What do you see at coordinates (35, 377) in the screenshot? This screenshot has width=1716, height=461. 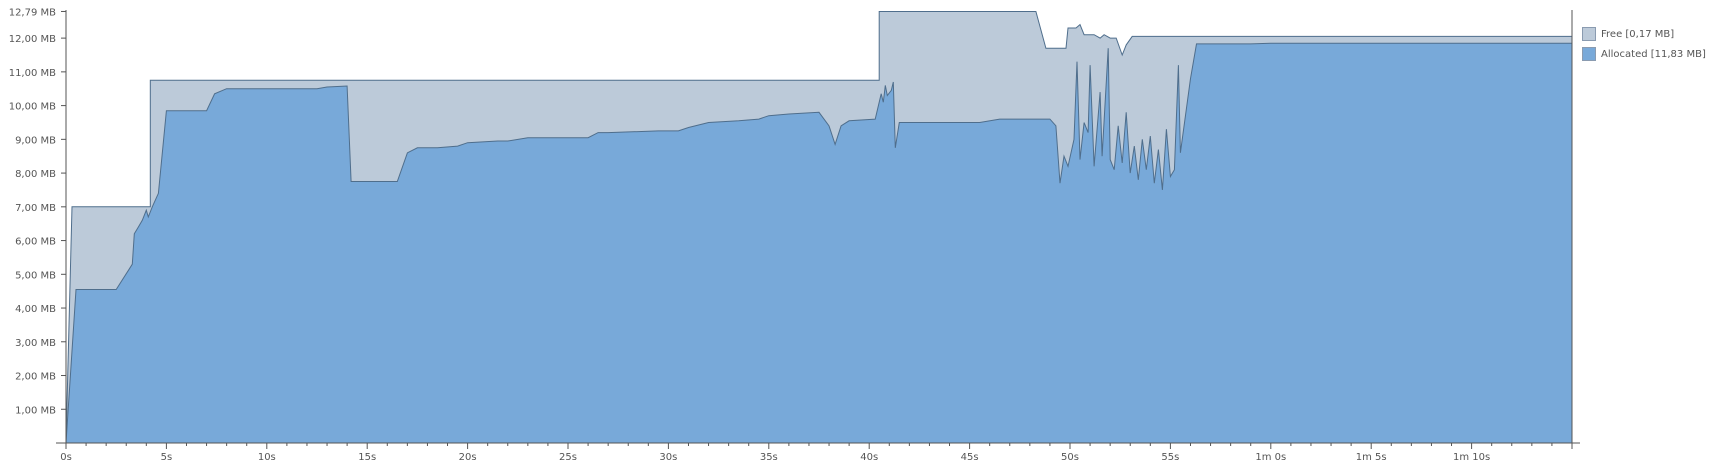 I see `y-tick-label: 2,00 MB` at bounding box center [35, 377].